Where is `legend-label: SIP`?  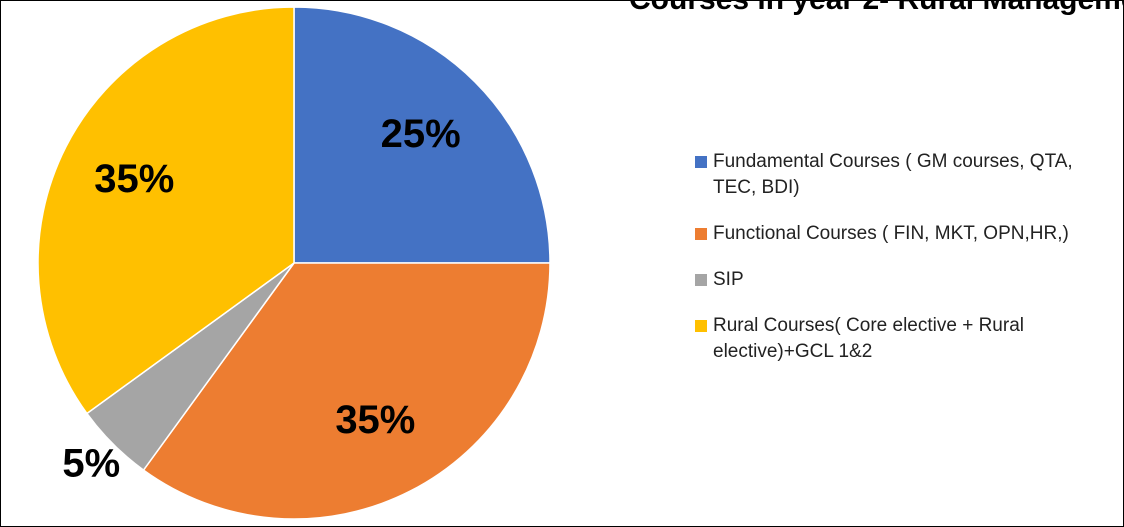
legend-label: SIP is located at coordinates (728, 279).